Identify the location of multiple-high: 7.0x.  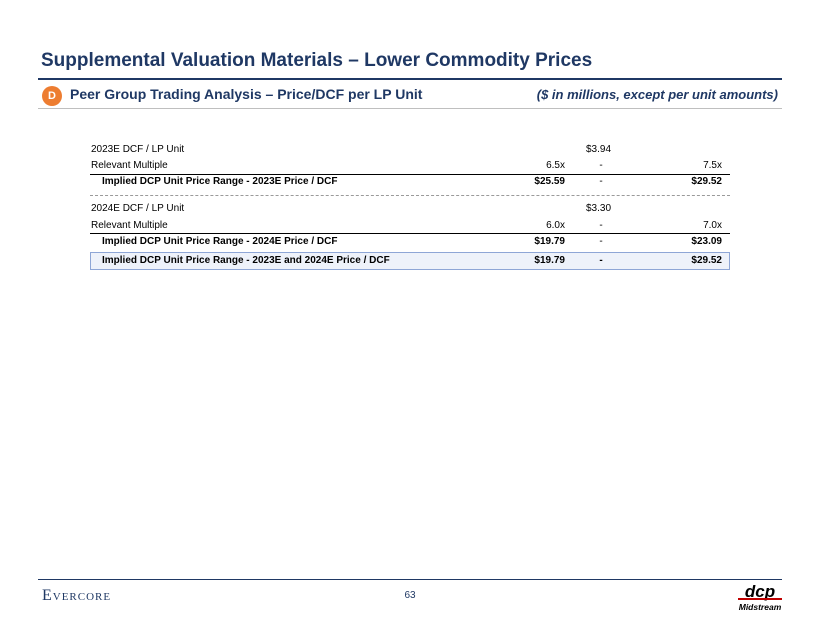
(712, 225).